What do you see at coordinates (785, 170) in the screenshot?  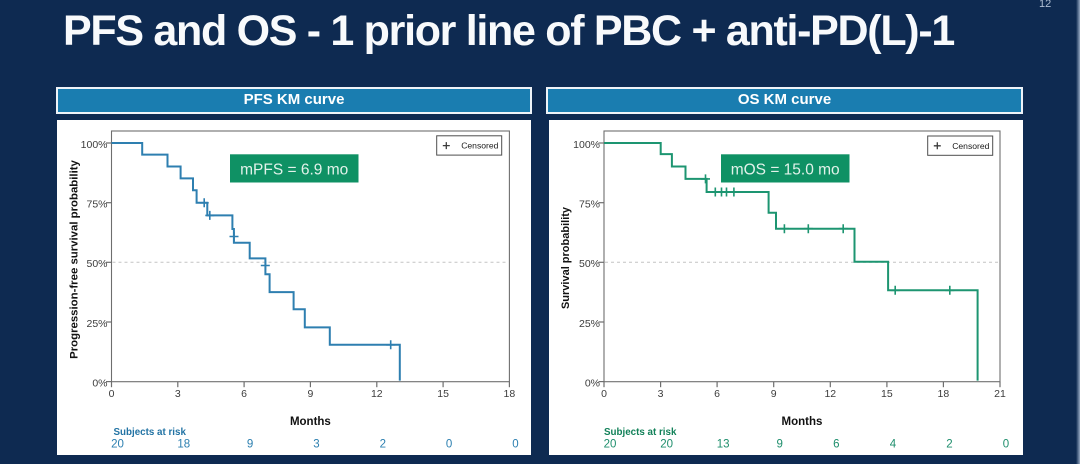 I see `svg-text: mOS = 15.0 mo` at bounding box center [785, 170].